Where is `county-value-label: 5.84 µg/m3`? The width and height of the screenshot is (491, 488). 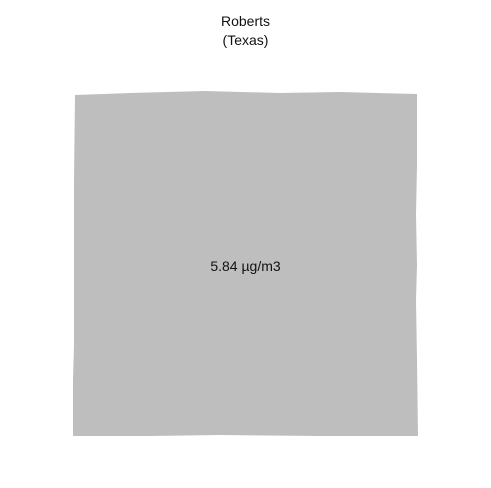 county-value-label: 5.84 µg/m3 is located at coordinates (245, 266).